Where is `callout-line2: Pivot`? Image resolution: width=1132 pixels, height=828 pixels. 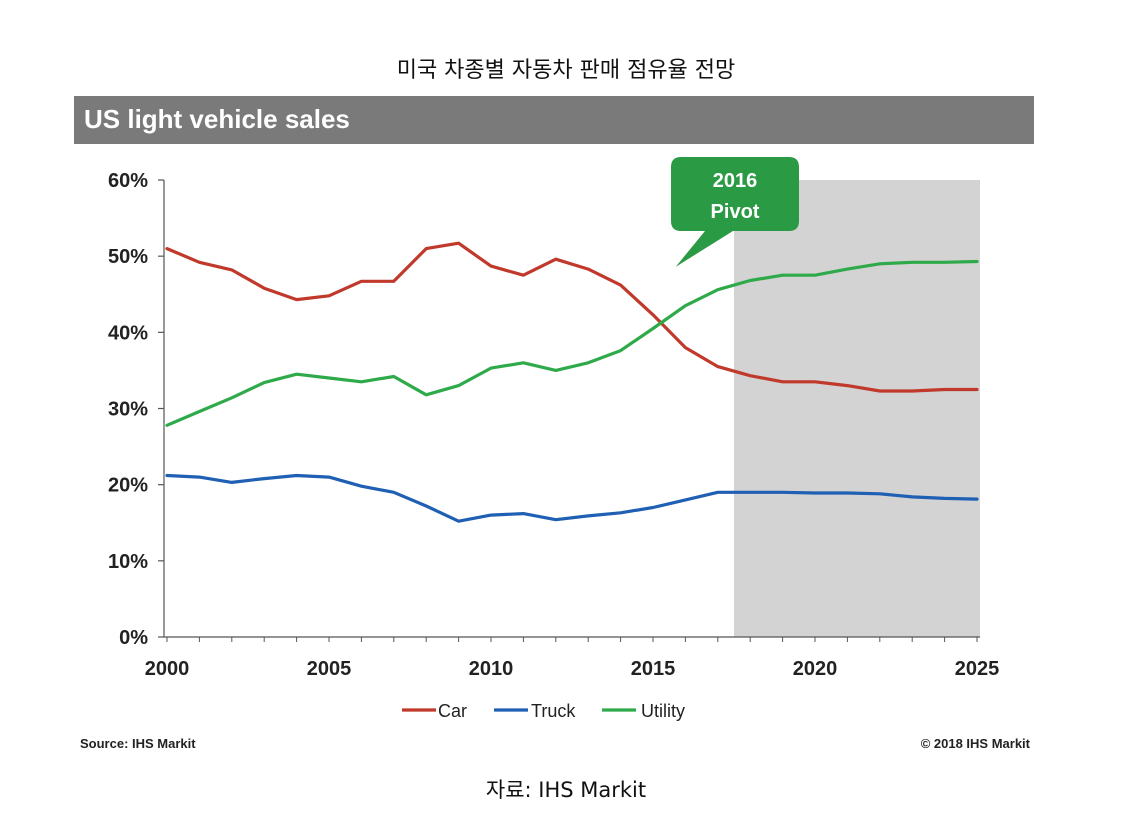 callout-line2: Pivot is located at coordinates (735, 212).